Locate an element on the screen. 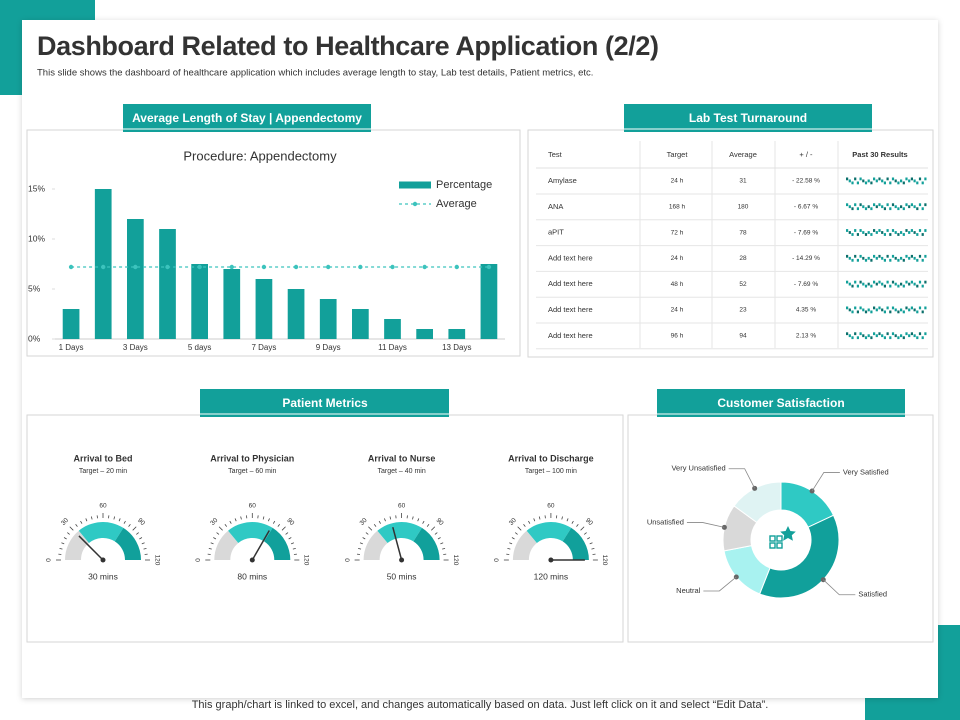 The height and width of the screenshot is (720, 960). table-cell: - 22.58 % is located at coordinates (806, 181).